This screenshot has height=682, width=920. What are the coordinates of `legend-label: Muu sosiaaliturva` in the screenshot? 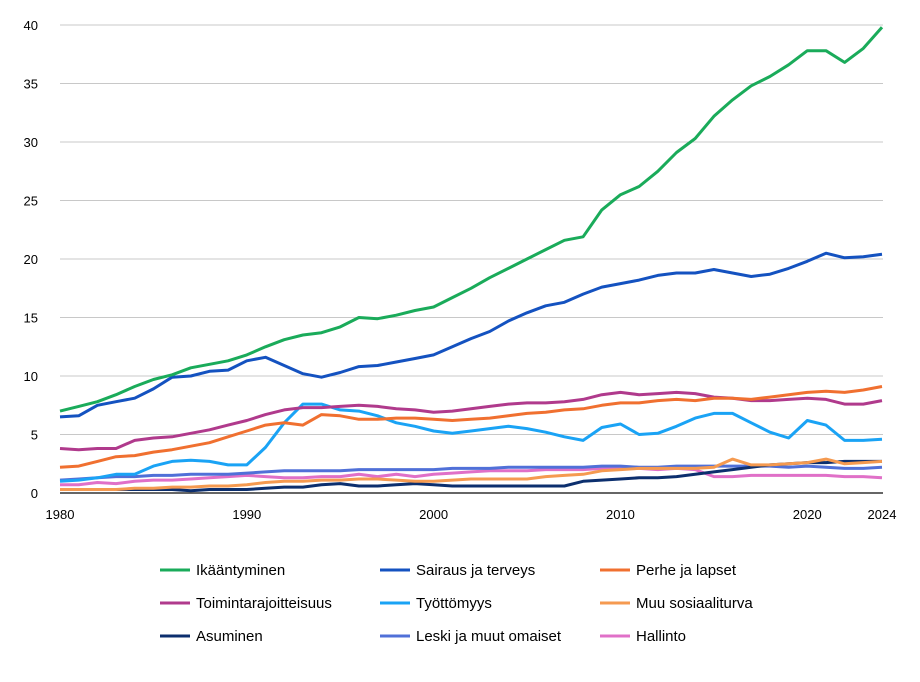 It's located at (694, 603).